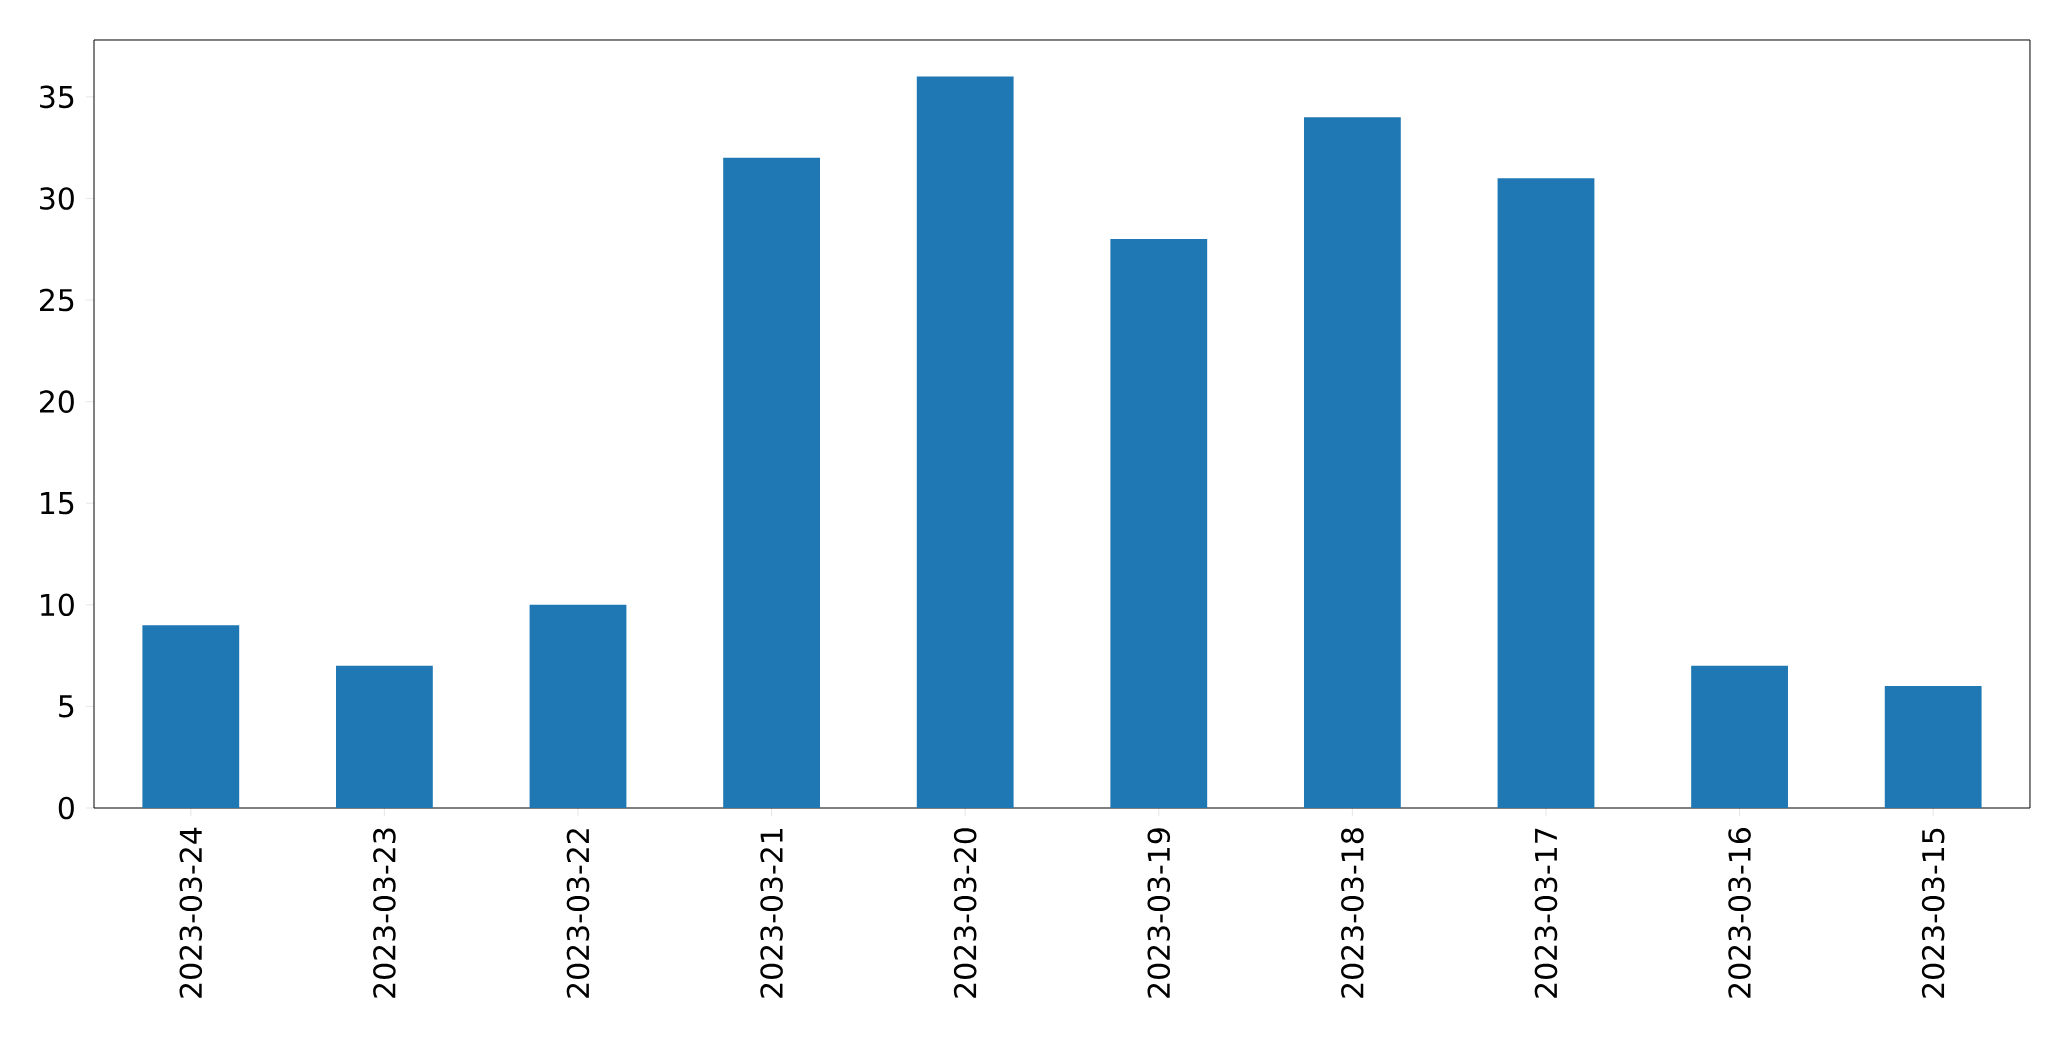 Image resolution: width=2071 pixels, height=1061 pixels. I want to click on y-tick-label: 0, so click(66, 808).